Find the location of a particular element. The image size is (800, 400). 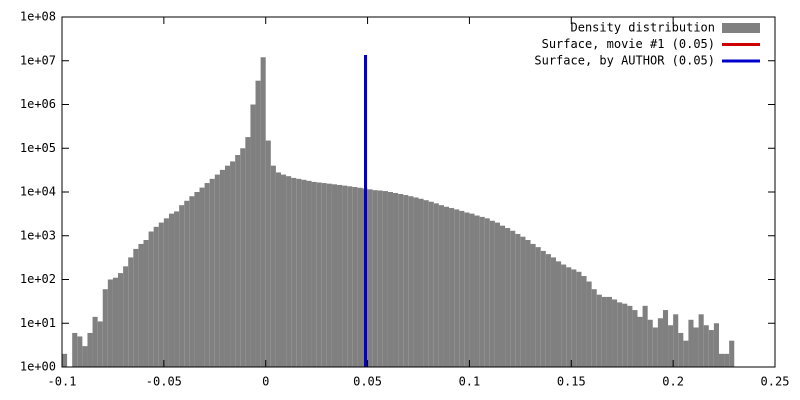

legend-label: Surface, movie #1 (0.05) is located at coordinates (628, 44).